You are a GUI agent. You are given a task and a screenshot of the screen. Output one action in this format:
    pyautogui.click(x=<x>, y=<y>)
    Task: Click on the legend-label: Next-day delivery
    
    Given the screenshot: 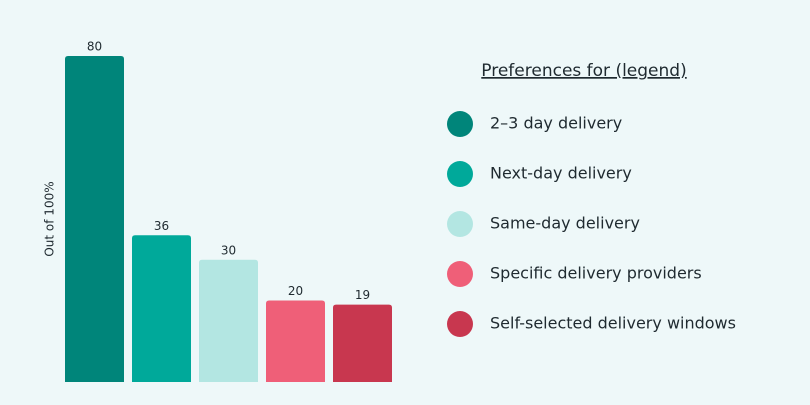 What is the action you would take?
    pyautogui.click(x=561, y=173)
    